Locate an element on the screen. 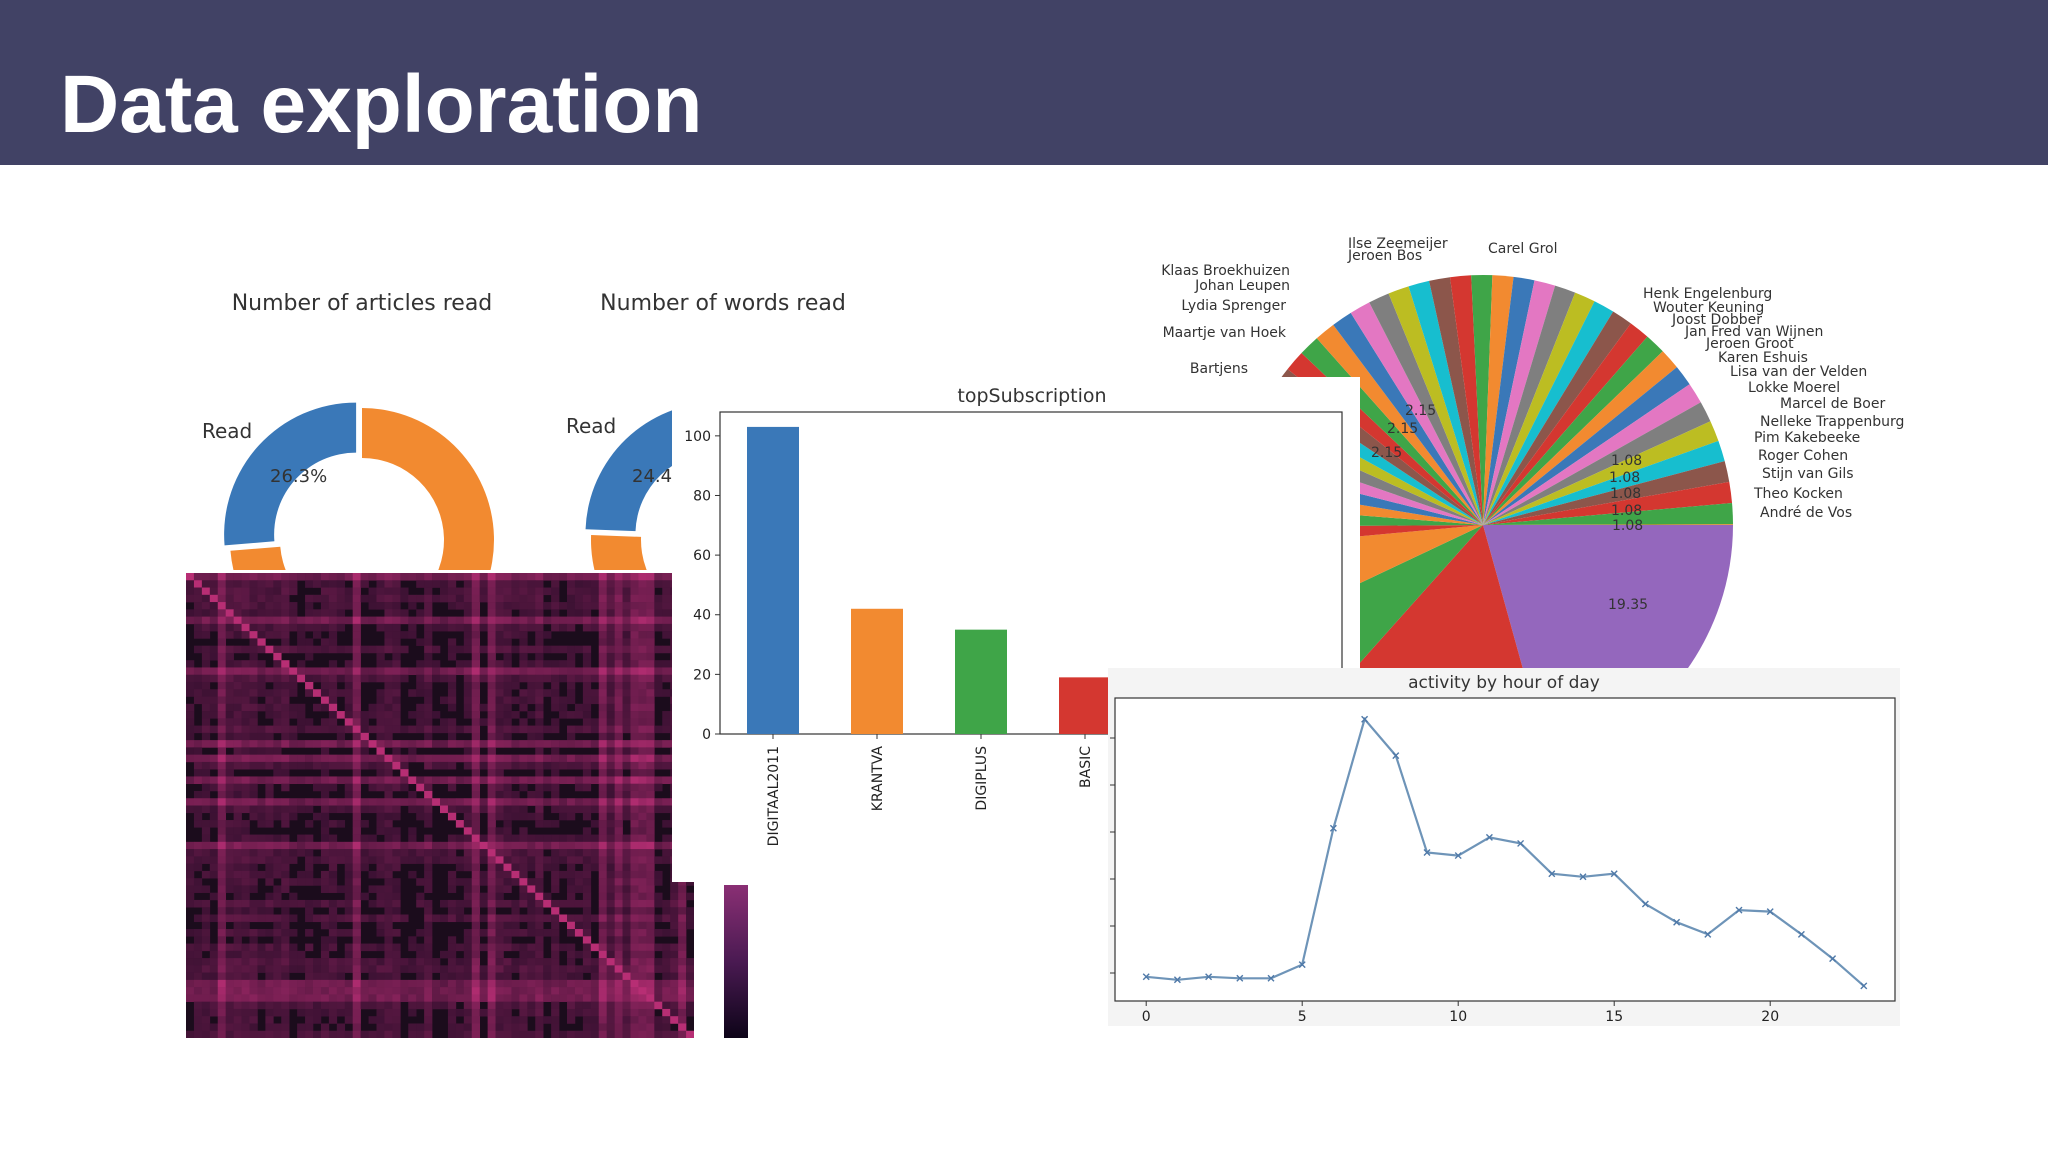 This screenshot has width=2048, height=1152. pie-slice is located at coordinates (1580, 438).